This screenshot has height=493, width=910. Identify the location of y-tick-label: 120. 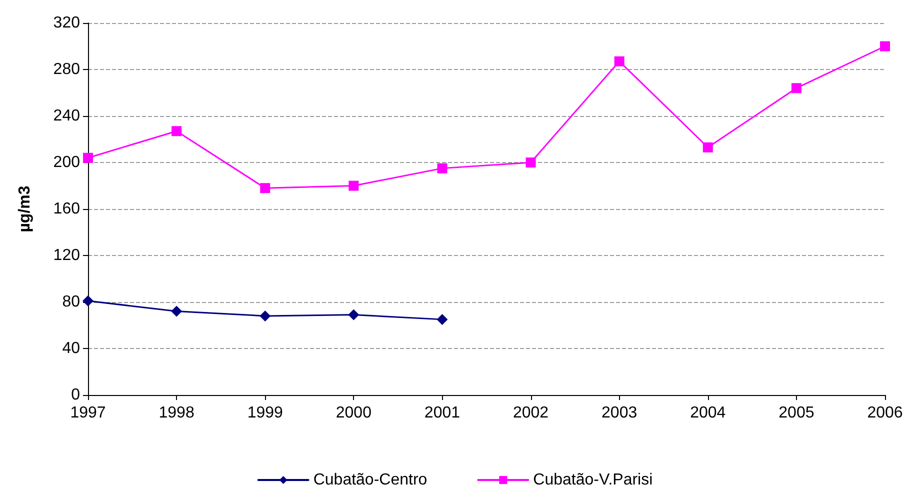
(66, 255).